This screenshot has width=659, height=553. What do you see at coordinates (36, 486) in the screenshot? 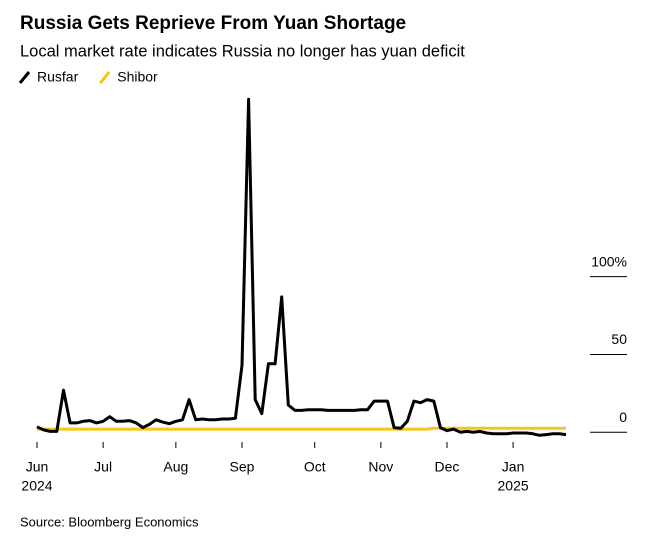
I see `x-year-label: 2024` at bounding box center [36, 486].